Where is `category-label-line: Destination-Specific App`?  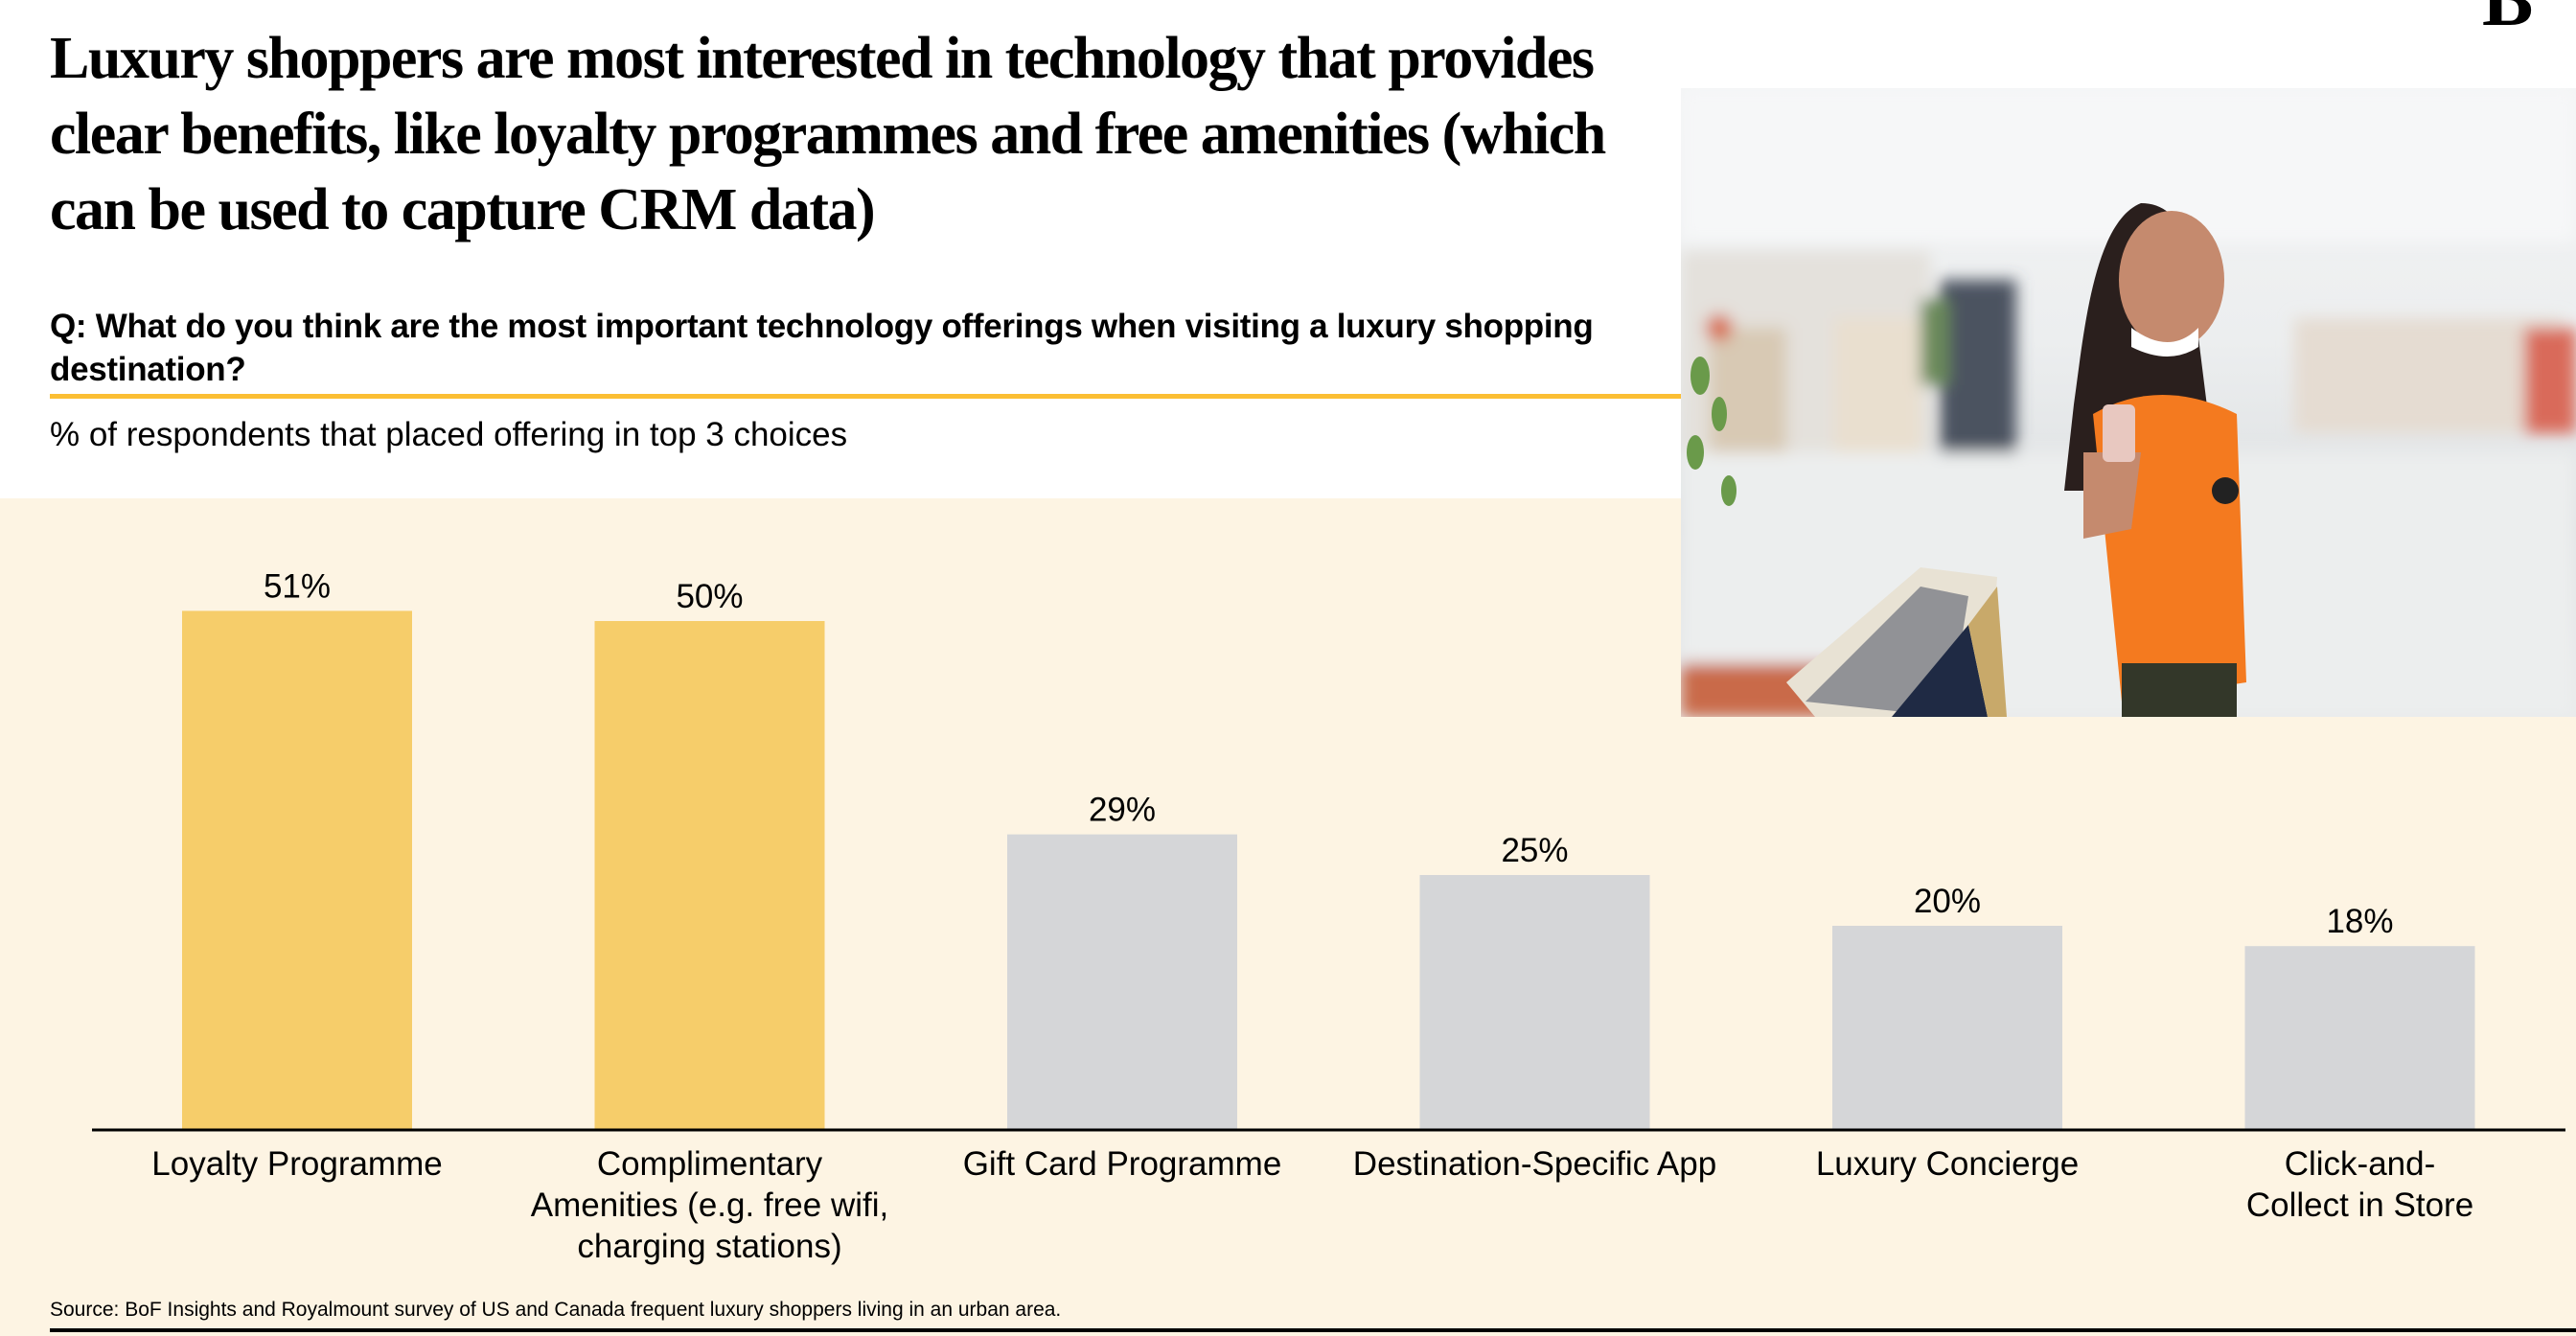
category-label-line: Destination-Specific App is located at coordinates (1534, 1164).